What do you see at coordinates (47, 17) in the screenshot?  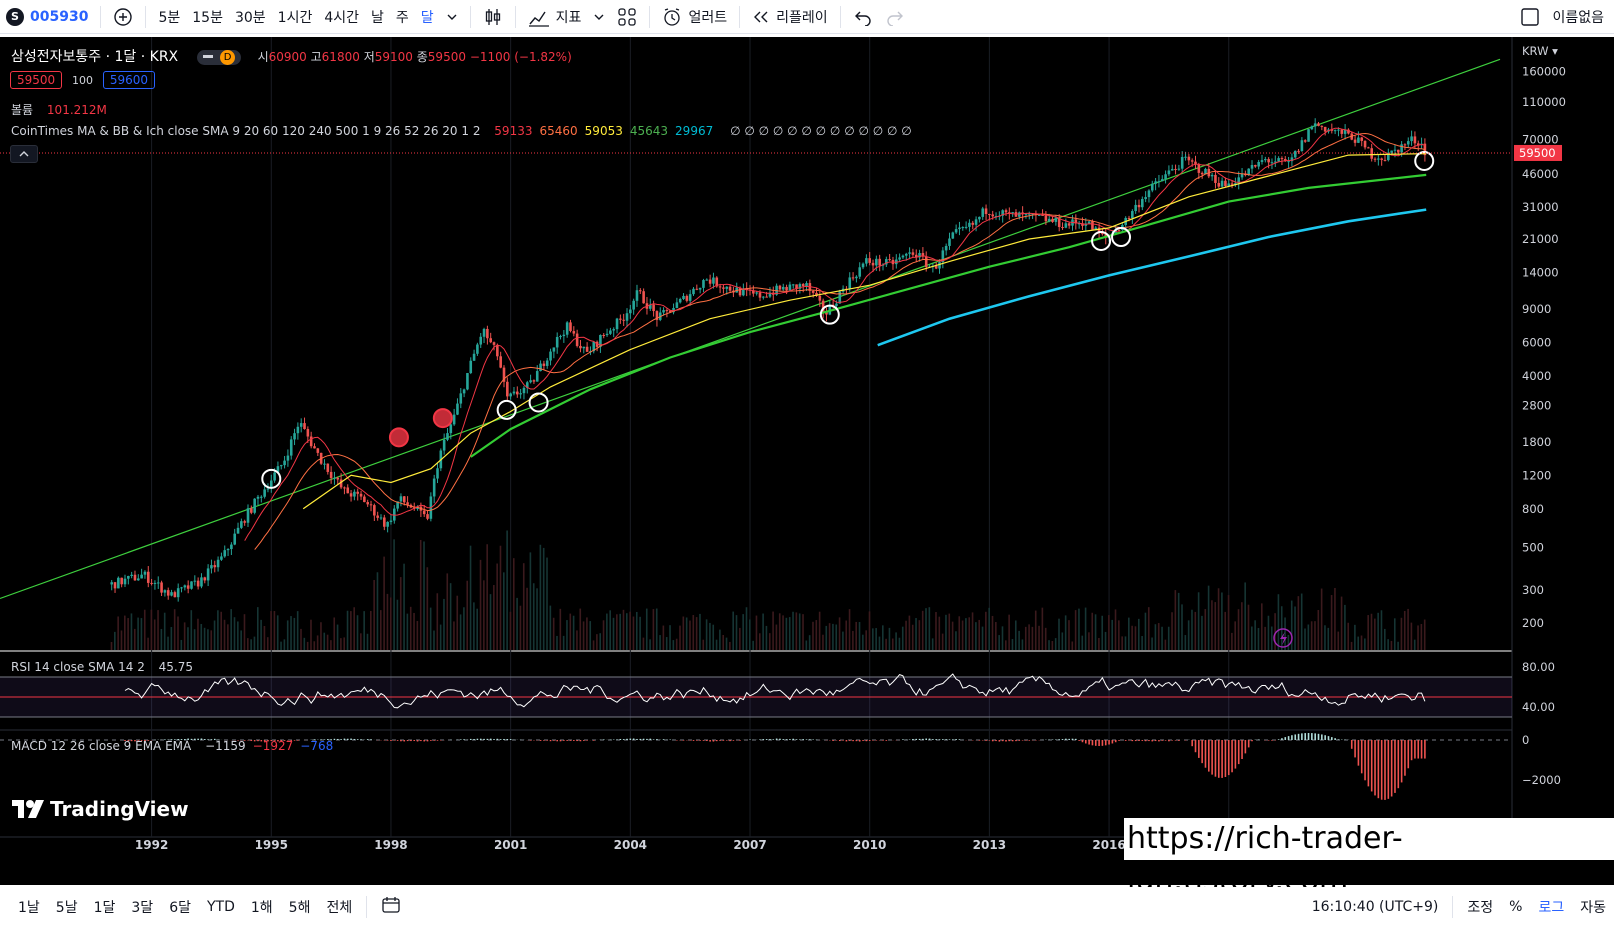 I see `symbol-search: S 005930` at bounding box center [47, 17].